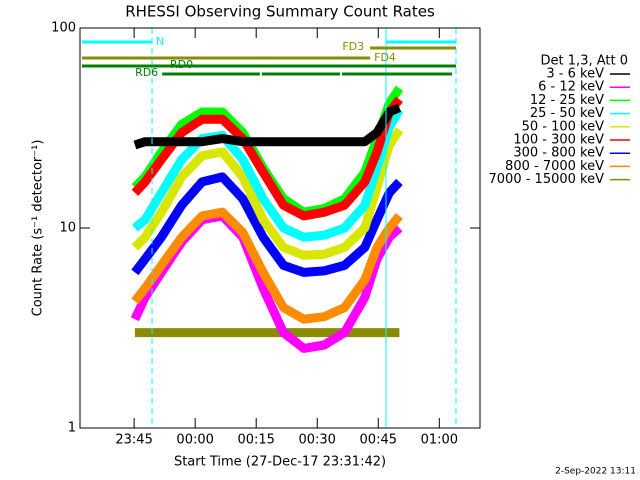  I want to click on x-tick-label: 00:45, so click(378, 440).